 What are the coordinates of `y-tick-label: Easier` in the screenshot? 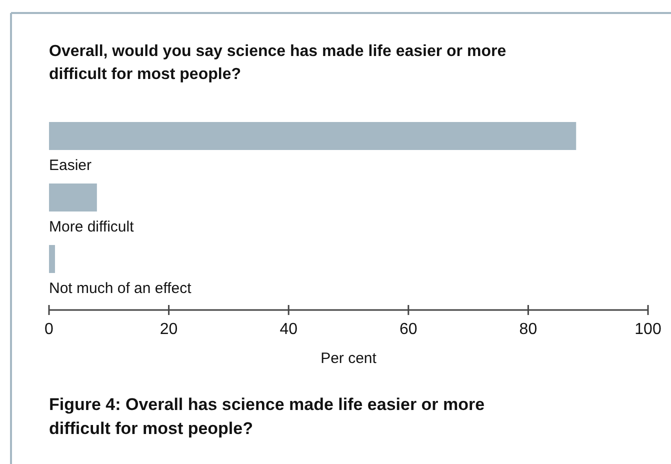 It's located at (70, 165).